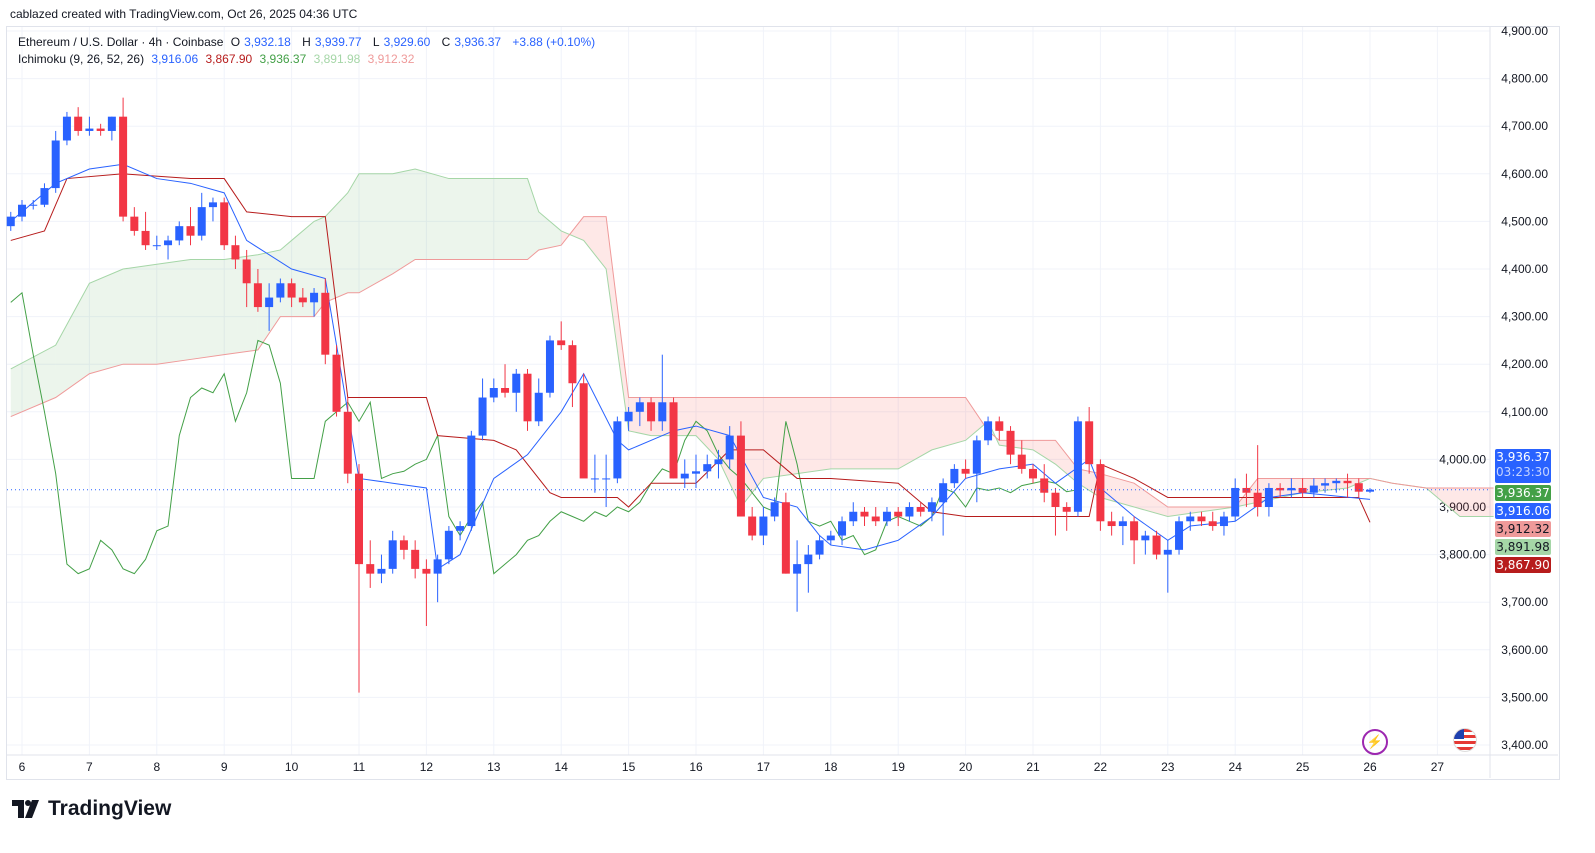 This screenshot has height=853, width=1595. Describe the element at coordinates (121, 42) in the screenshot. I see `symbol-name: Ethereum / U.S. Dollar · 4h · Coinbase` at that location.